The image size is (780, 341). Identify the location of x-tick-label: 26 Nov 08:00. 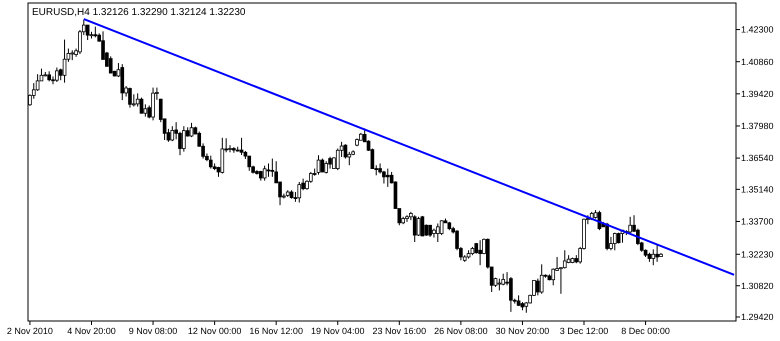
(461, 331).